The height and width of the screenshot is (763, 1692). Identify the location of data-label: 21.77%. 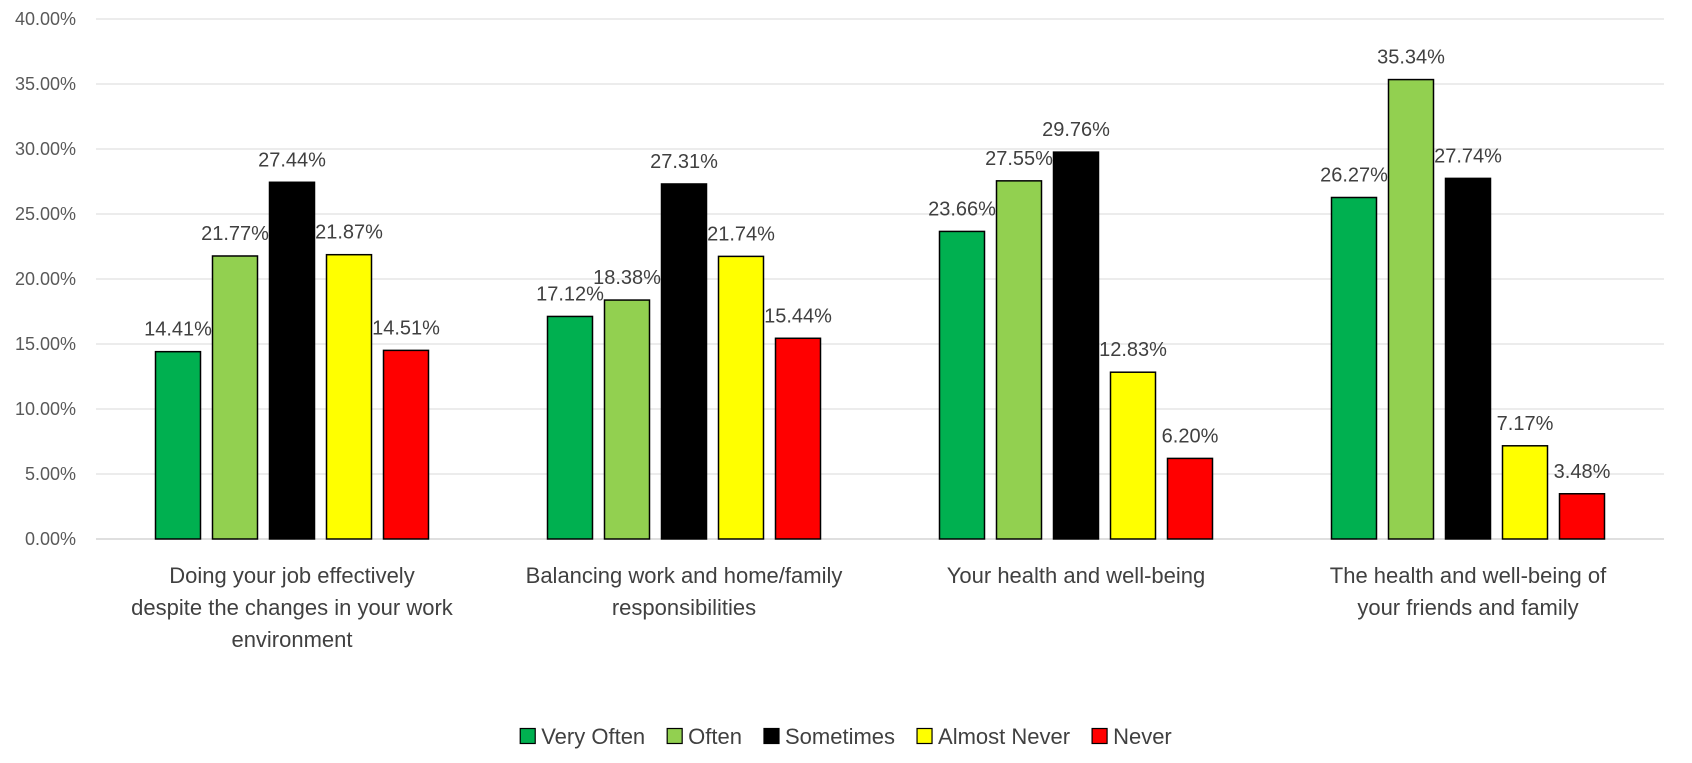
(235, 234).